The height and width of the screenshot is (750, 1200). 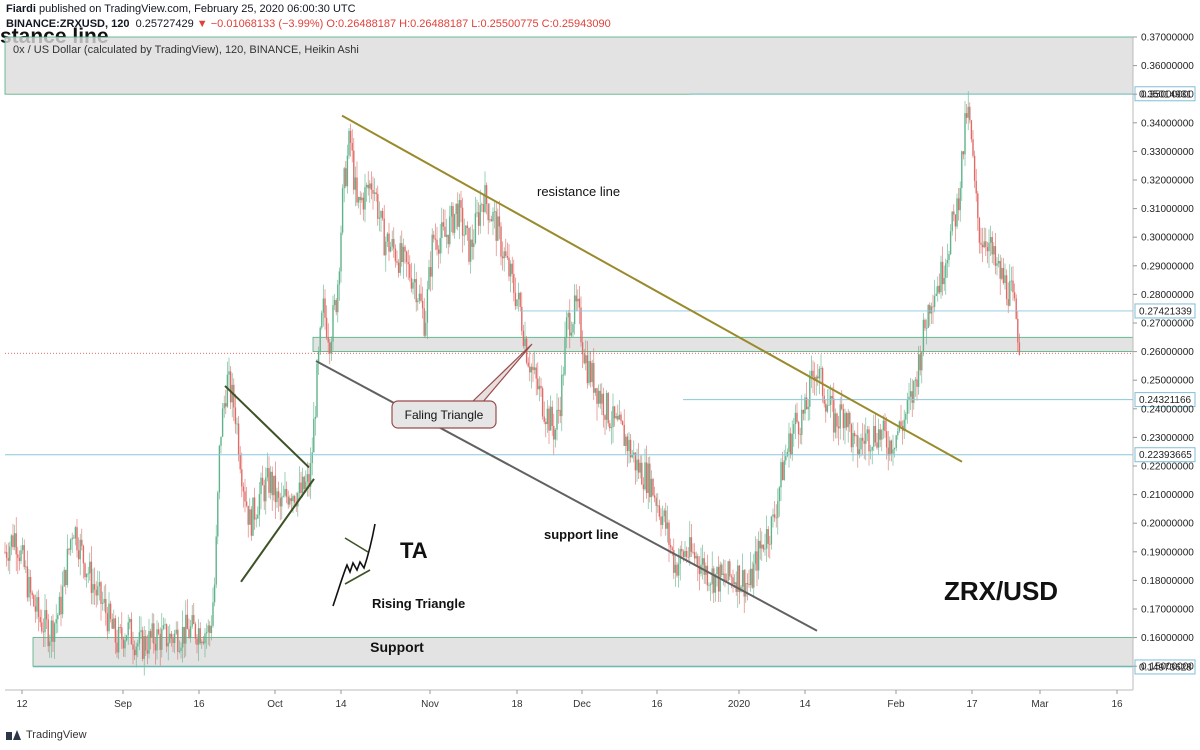 What do you see at coordinates (356, 545) in the screenshot?
I see `sketch-line-icon` at bounding box center [356, 545].